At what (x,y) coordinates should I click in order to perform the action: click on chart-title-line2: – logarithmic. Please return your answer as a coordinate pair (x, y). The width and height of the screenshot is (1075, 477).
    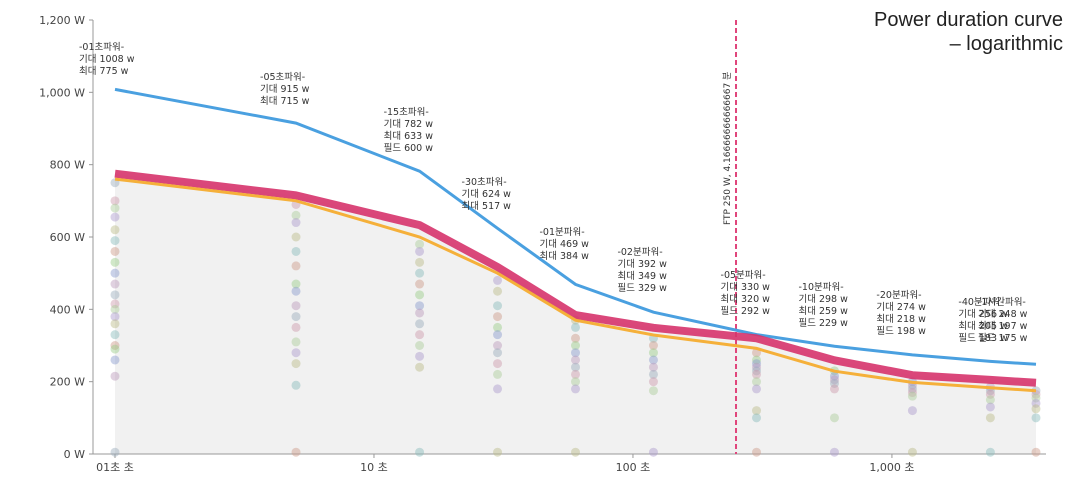
    Looking at the image, I should click on (1006, 44).